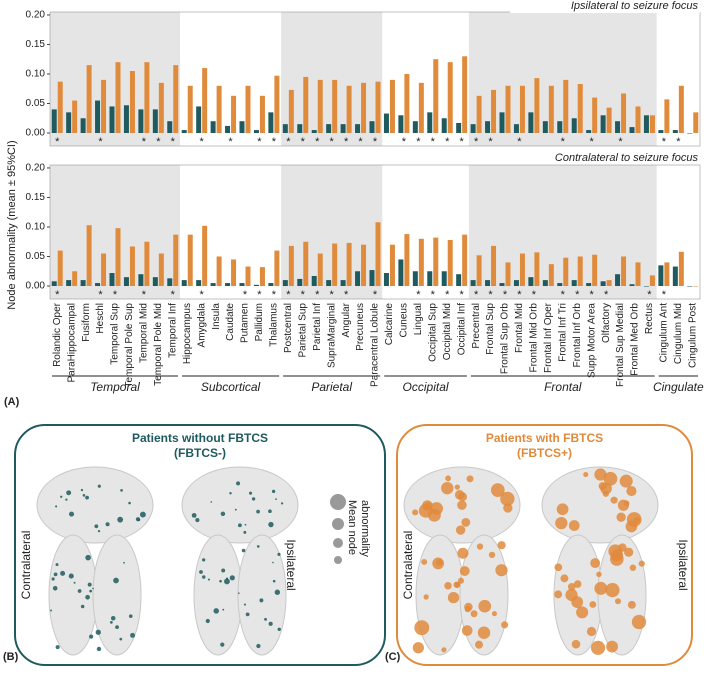  Describe the element at coordinates (172, 330) in the screenshot. I see `x-tick-label: Temporal Inf` at that location.